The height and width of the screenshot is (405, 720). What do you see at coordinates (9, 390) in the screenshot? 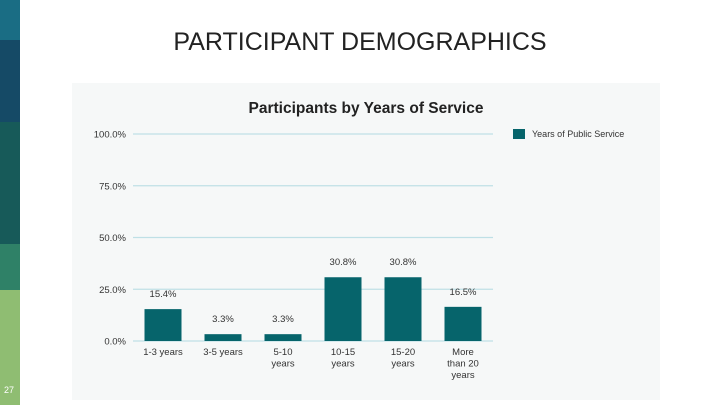
I see `page-number: 27` at bounding box center [9, 390].